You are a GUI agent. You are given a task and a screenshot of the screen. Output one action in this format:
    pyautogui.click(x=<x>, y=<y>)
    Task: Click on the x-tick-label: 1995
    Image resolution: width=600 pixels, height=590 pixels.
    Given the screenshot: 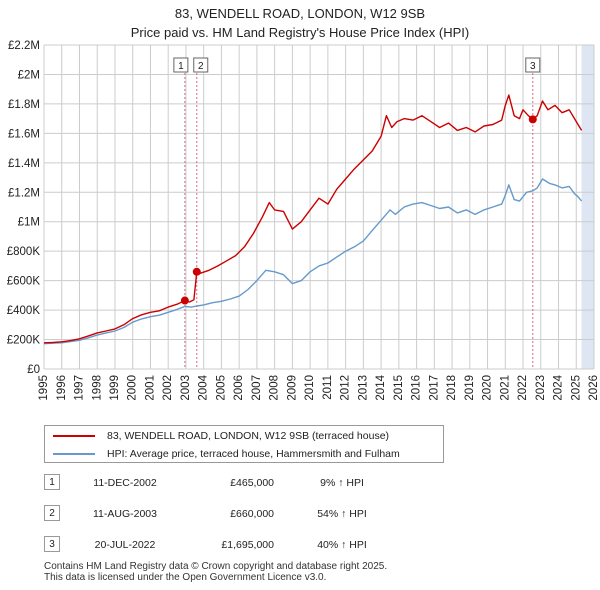 What is the action you would take?
    pyautogui.click(x=44, y=388)
    